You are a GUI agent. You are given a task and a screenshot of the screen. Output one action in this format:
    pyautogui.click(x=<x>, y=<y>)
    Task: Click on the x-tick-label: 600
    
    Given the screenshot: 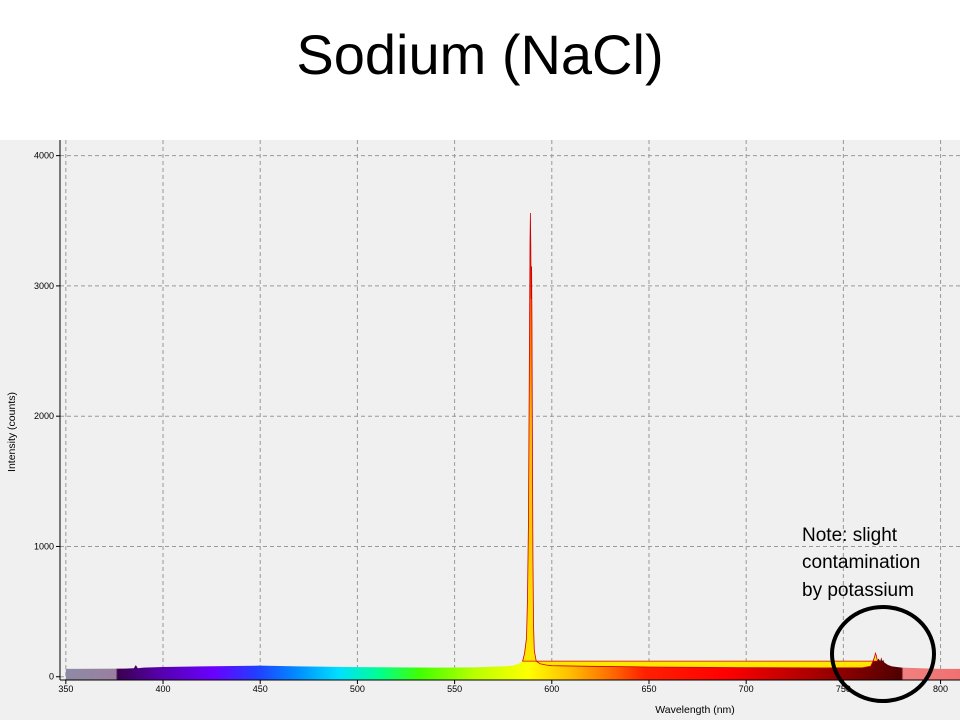 What is the action you would take?
    pyautogui.click(x=551, y=689)
    